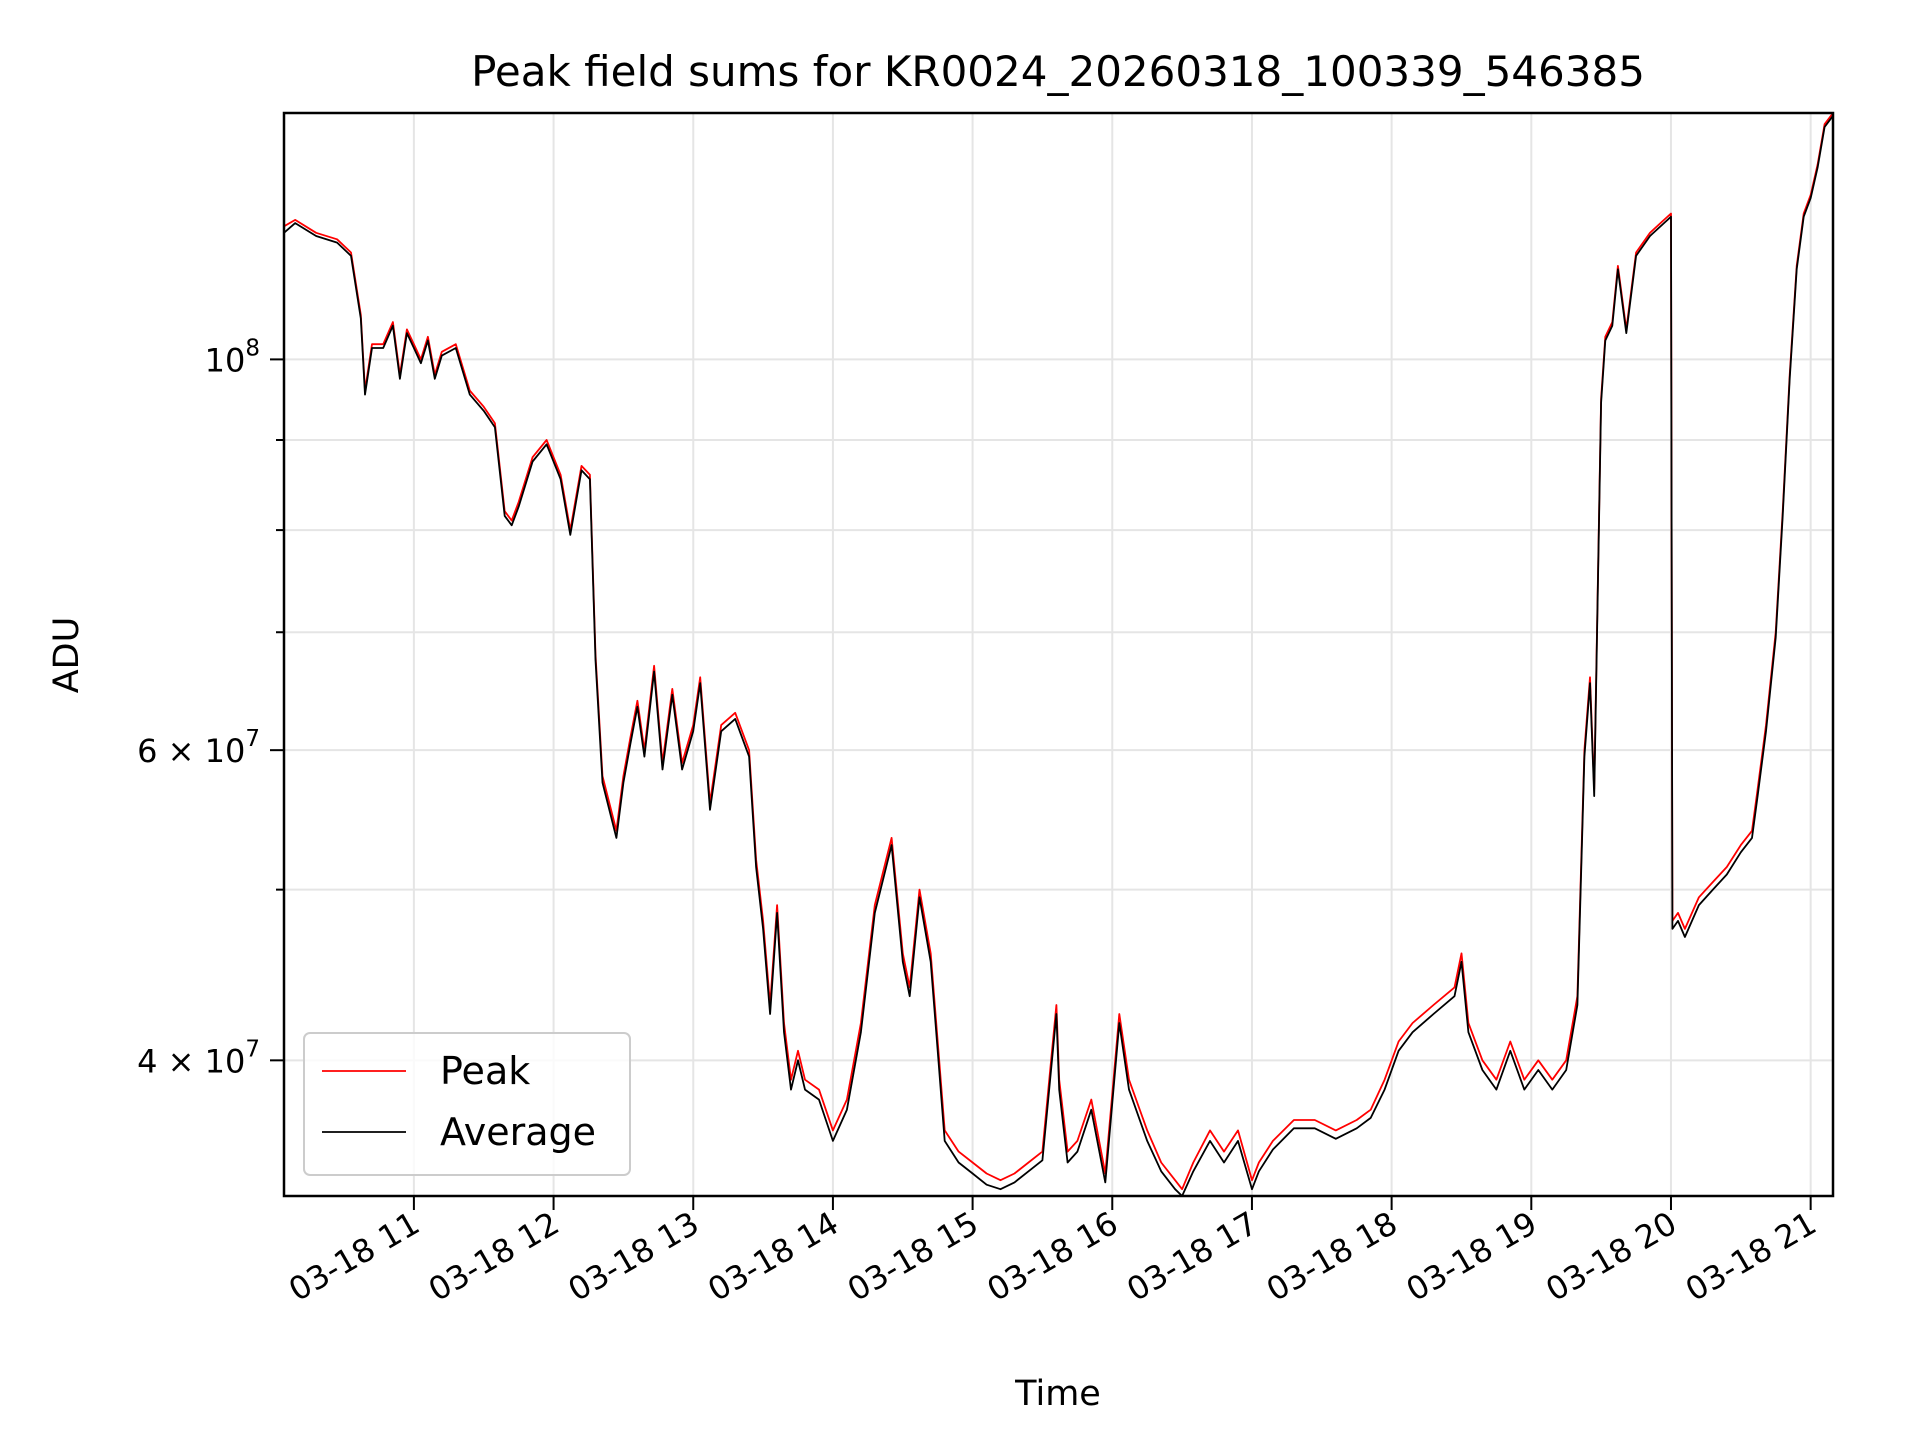 The width and height of the screenshot is (1920, 1440). Describe the element at coordinates (210, 707) in the screenshot. I see `y-axis: 108 6 × 107 4 × 107` at that location.